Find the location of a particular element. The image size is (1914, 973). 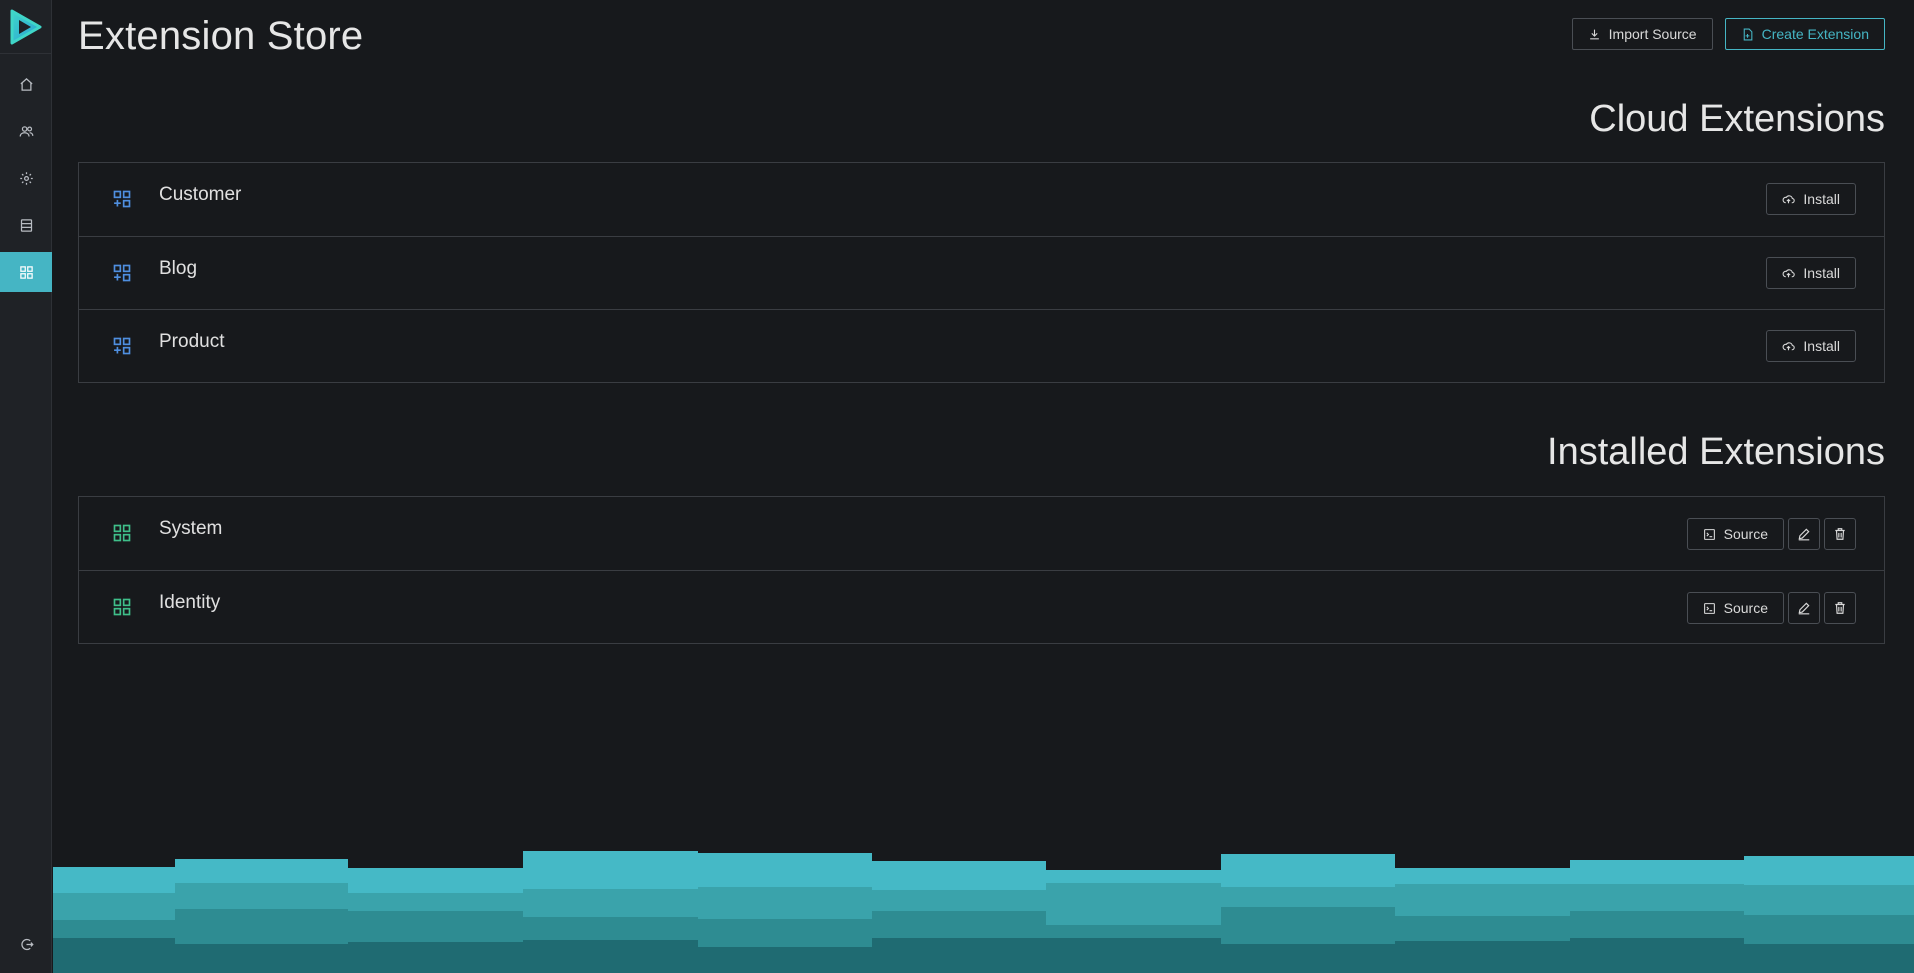

play-logo-icon is located at coordinates (26, 26).